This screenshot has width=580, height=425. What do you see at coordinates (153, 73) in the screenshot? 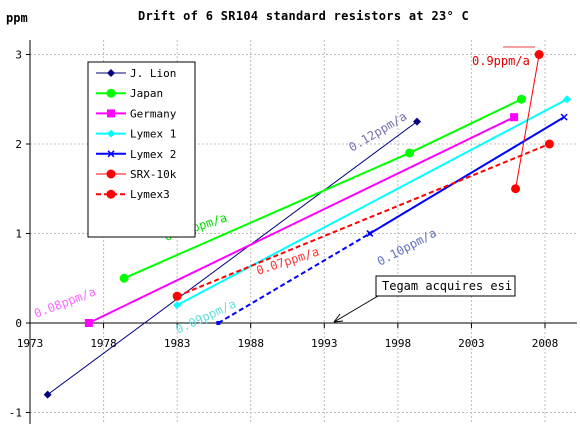
I see `legend-label: J. Lion` at bounding box center [153, 73].